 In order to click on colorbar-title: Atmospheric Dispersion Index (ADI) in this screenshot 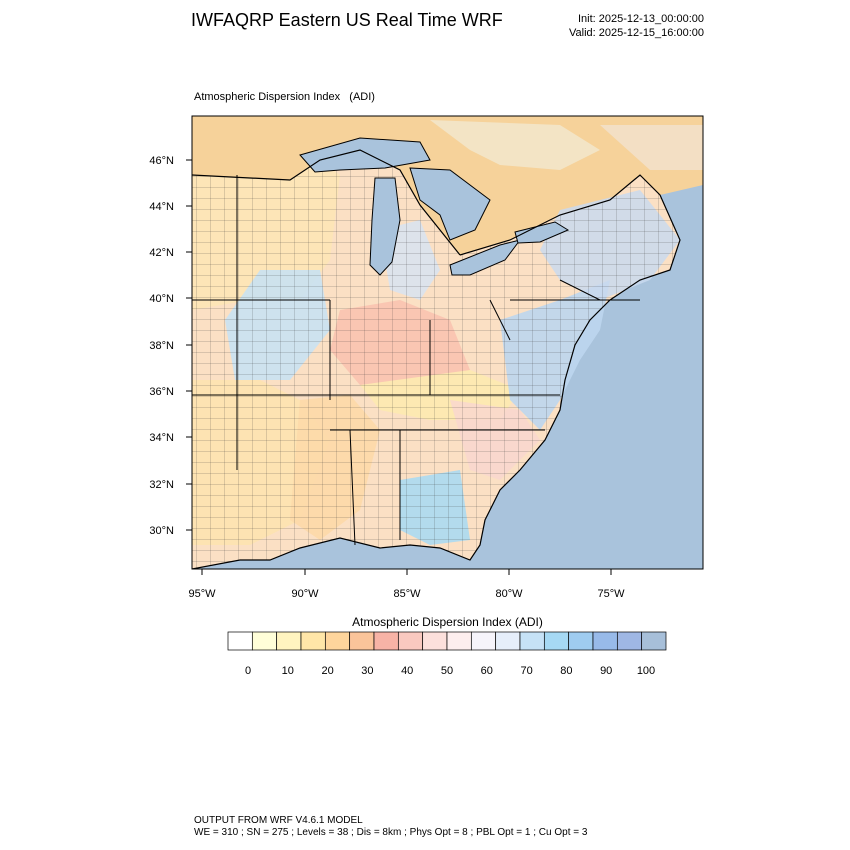, I will do `click(447, 622)`.